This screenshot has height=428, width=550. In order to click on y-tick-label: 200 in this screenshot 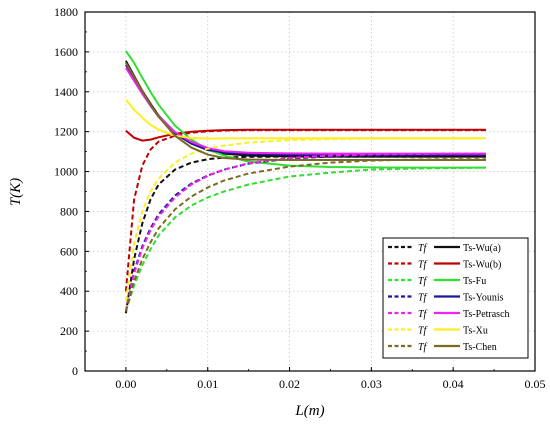, I will do `click(69, 331)`.